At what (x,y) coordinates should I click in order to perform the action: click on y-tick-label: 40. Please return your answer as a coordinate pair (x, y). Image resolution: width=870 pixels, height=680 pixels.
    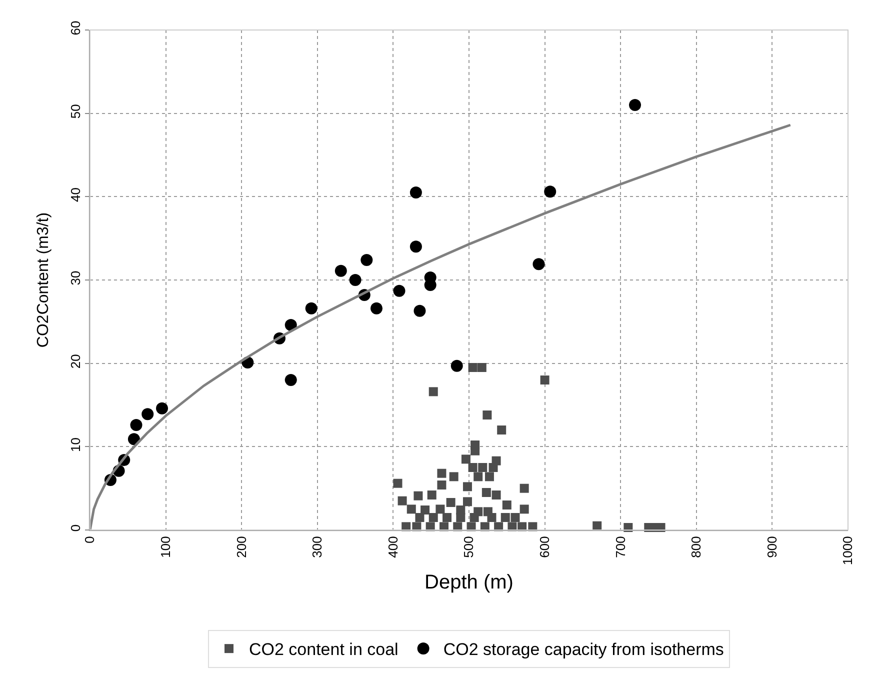
    Looking at the image, I should click on (75, 194).